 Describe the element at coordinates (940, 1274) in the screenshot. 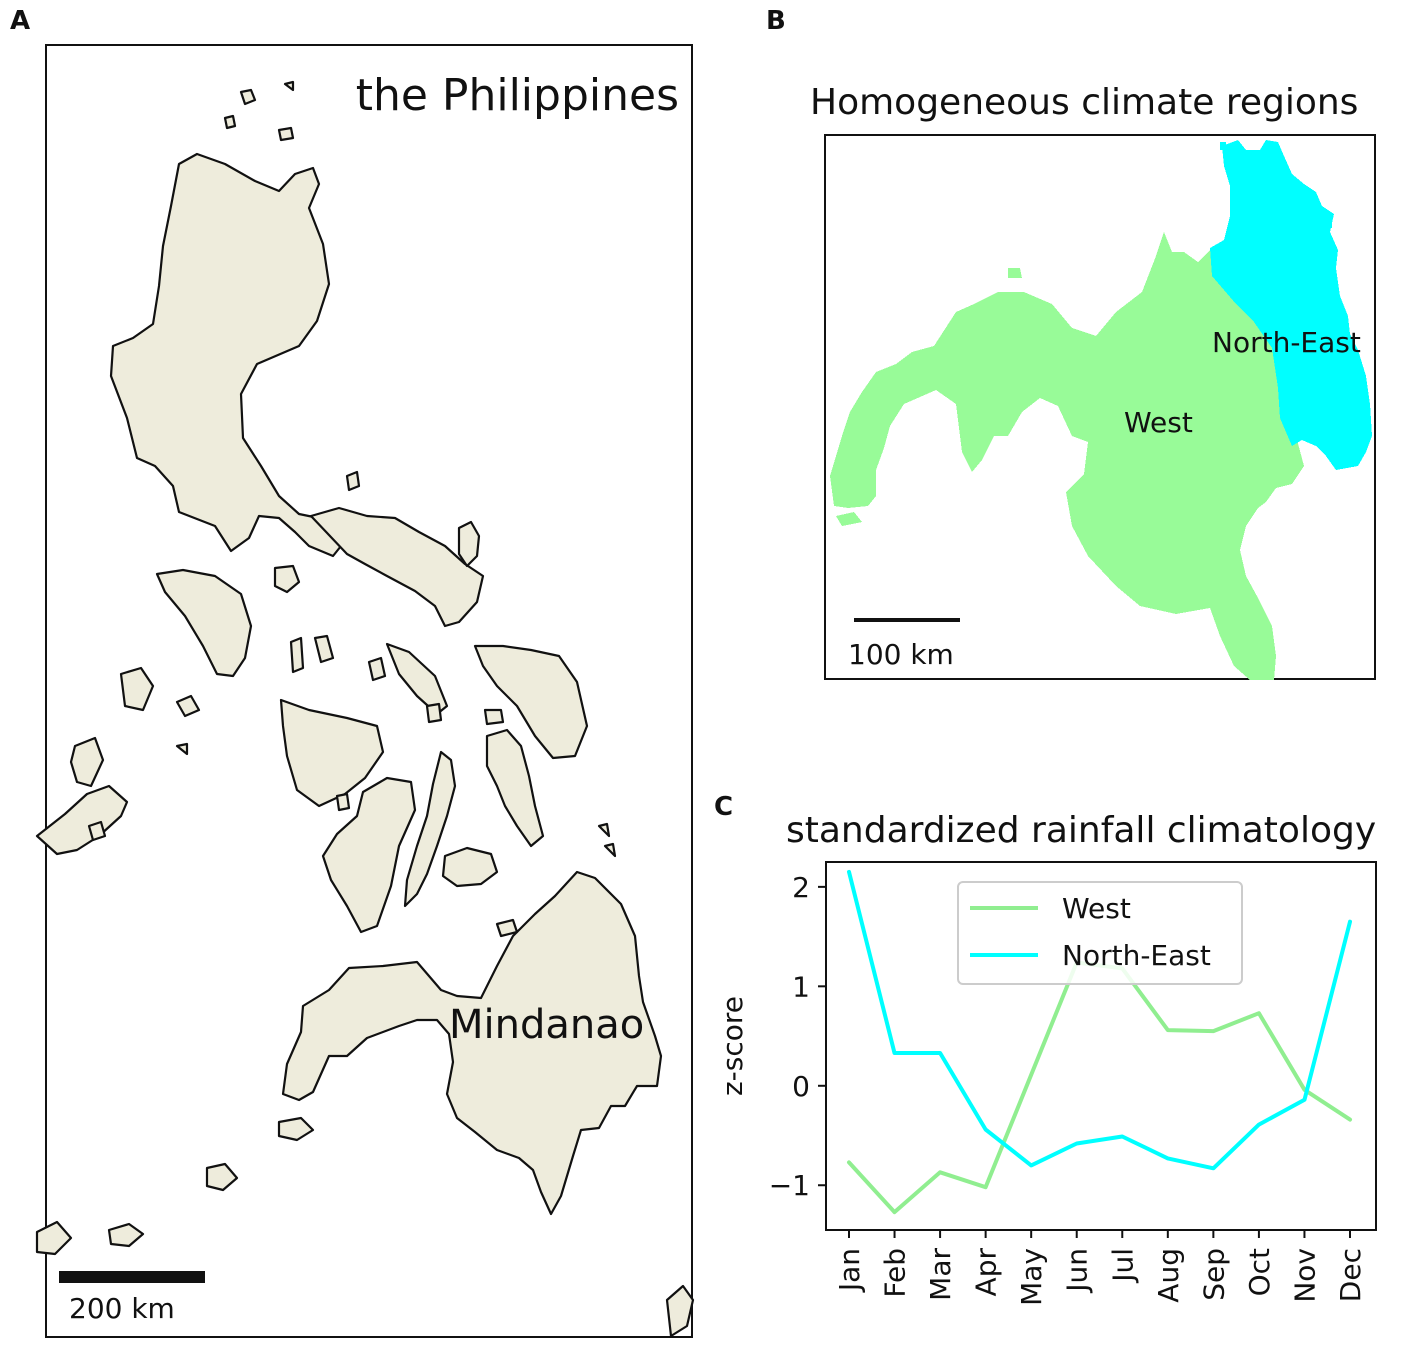

I see `x-tick-label: Mar` at that location.